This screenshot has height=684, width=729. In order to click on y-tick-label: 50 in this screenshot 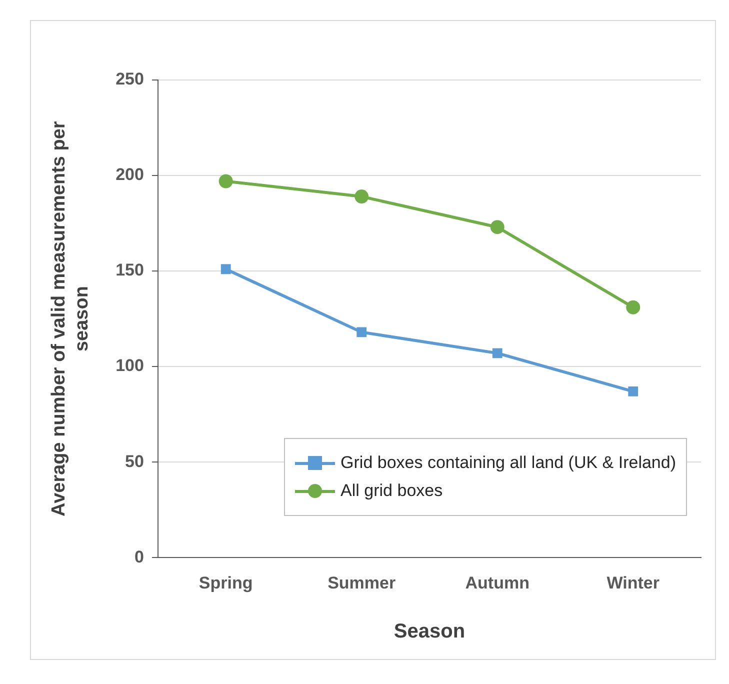, I will do `click(134, 461)`.